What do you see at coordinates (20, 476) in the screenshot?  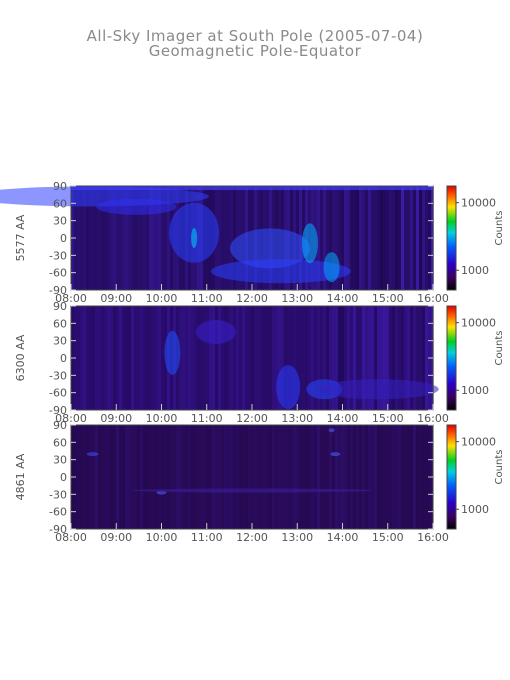 I see `y-axis-label: 4861 AA` at bounding box center [20, 476].